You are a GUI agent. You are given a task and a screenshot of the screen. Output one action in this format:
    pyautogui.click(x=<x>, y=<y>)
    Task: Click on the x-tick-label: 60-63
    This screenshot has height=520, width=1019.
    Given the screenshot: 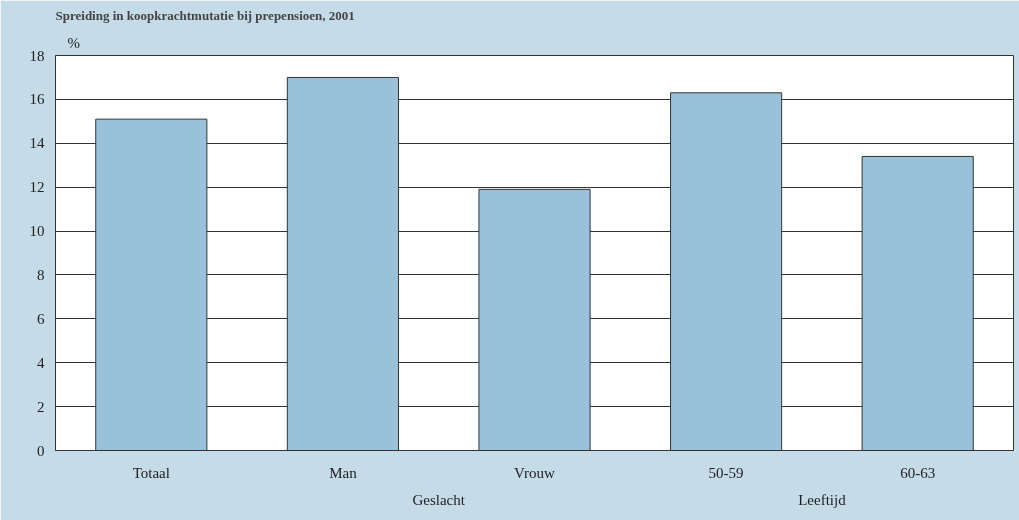 What is the action you would take?
    pyautogui.click(x=918, y=472)
    